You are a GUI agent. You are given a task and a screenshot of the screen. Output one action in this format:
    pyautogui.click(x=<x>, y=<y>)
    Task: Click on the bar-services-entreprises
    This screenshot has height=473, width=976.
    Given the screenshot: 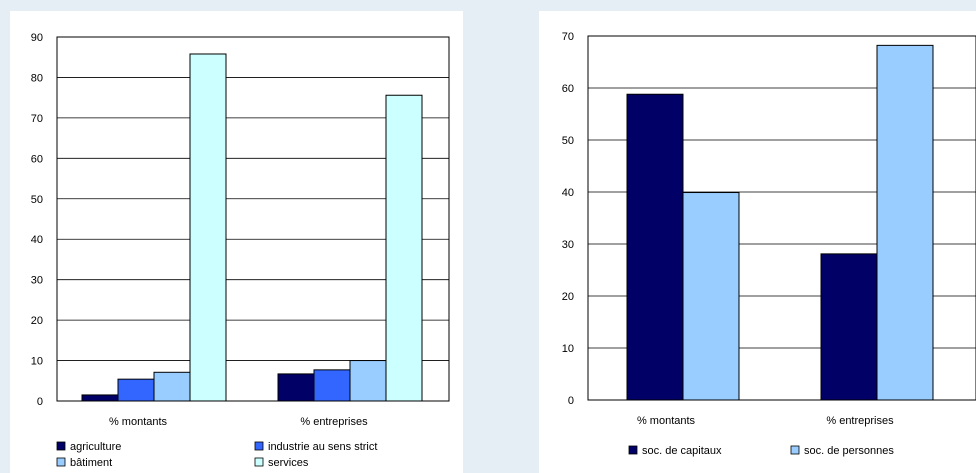 What is the action you would take?
    pyautogui.click(x=404, y=248)
    